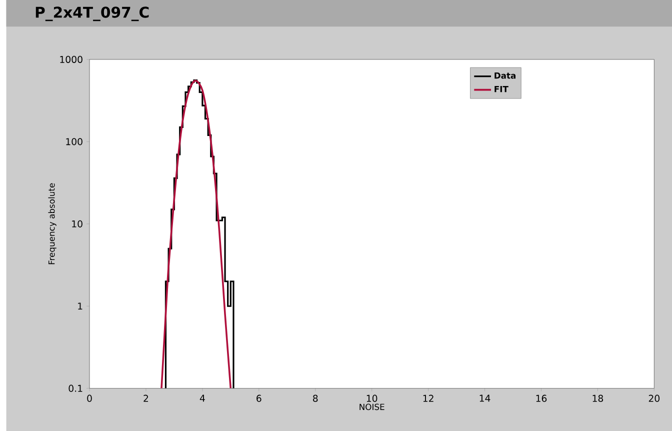 This screenshot has height=431, width=672. What do you see at coordinates (505, 75) in the screenshot?
I see `legend-label: Data` at bounding box center [505, 75].